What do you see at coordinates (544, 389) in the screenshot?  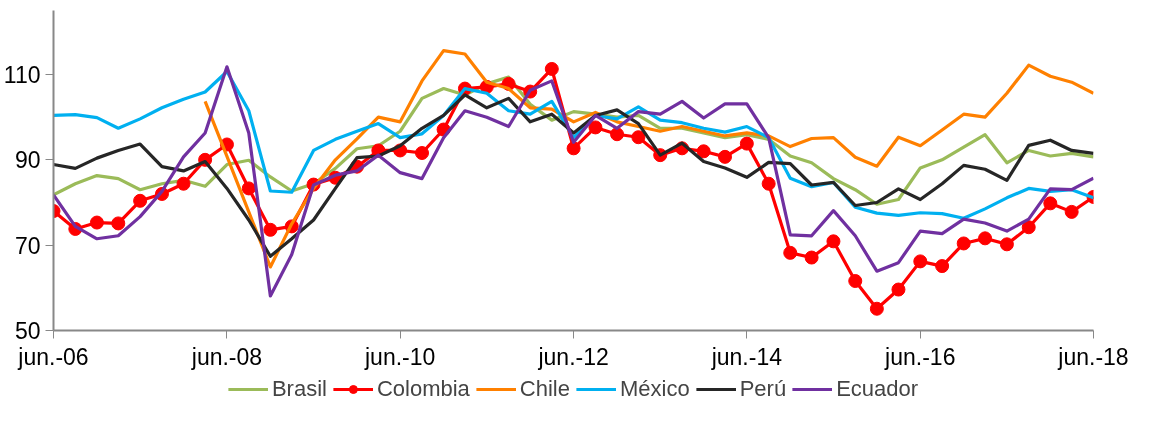 I see `legend-label: Chile` at bounding box center [544, 389].